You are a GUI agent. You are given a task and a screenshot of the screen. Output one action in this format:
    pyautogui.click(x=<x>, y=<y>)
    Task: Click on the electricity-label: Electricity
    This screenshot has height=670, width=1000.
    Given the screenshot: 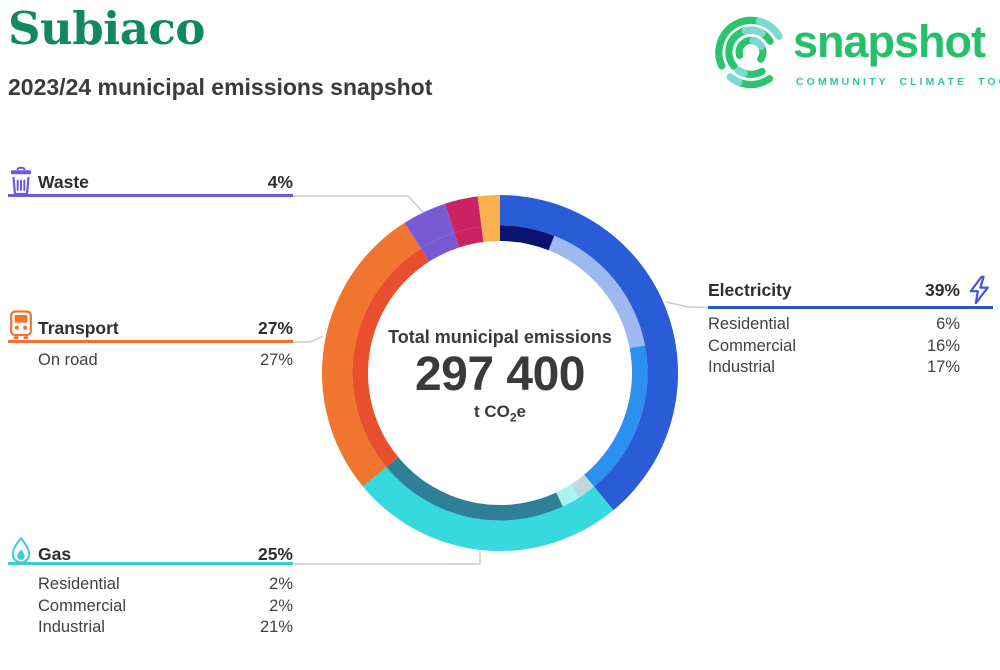 What is the action you would take?
    pyautogui.click(x=750, y=290)
    